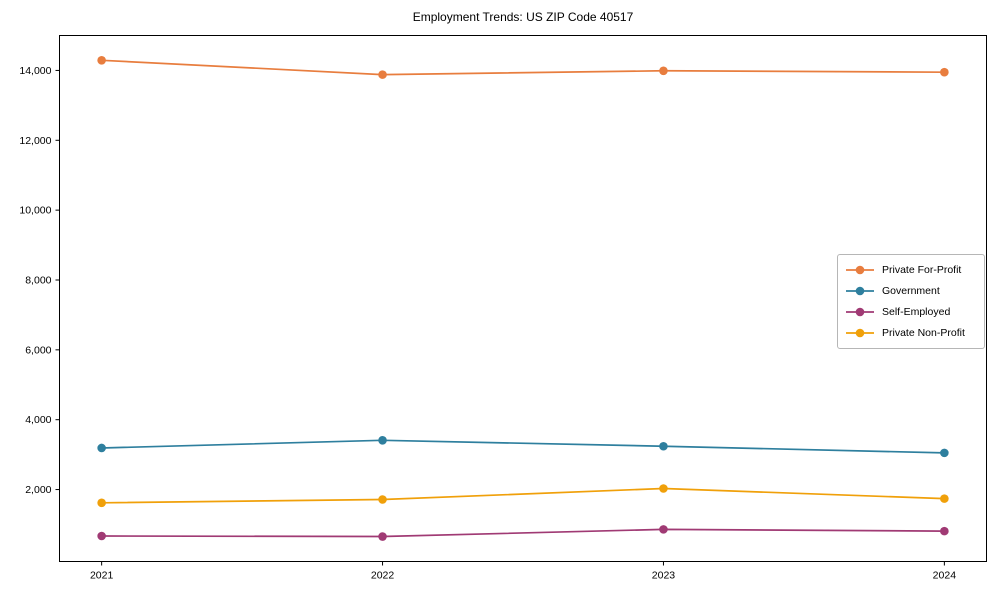  Describe the element at coordinates (38, 420) in the screenshot. I see `y-axis-tick-label: 4,000` at that location.